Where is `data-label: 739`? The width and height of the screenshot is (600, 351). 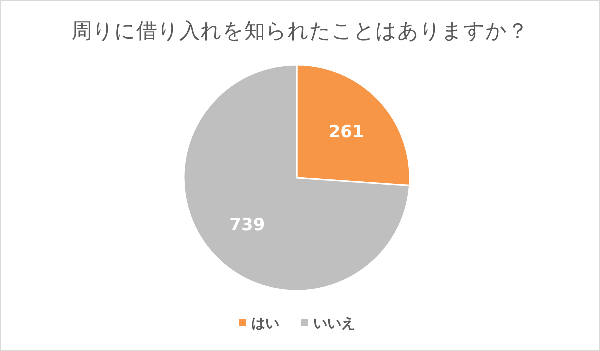
data-label: 739 is located at coordinates (248, 225).